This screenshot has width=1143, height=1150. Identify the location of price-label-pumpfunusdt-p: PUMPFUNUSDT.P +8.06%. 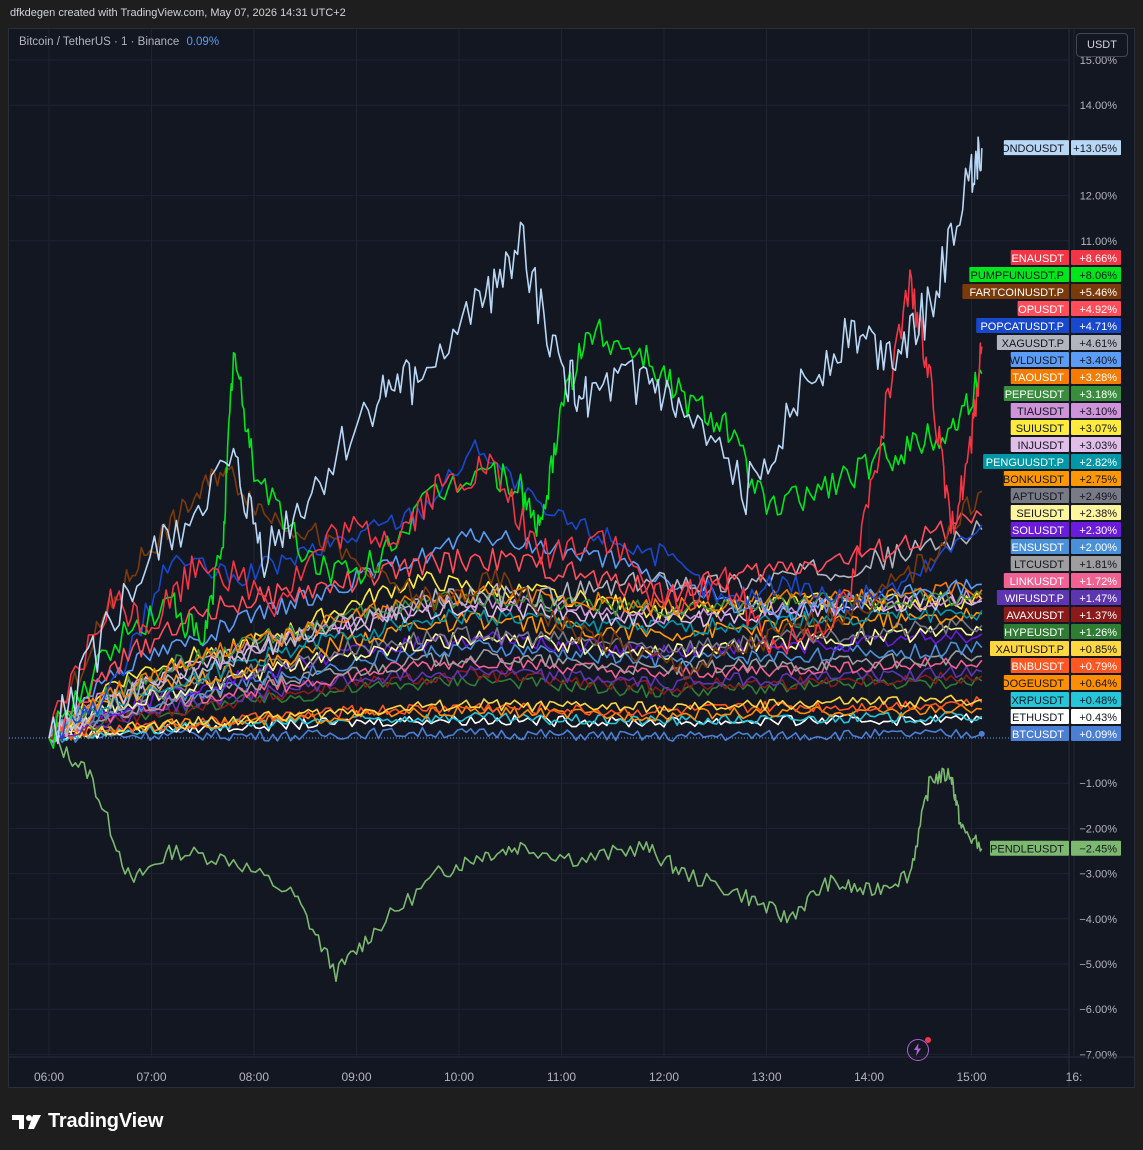
(1045, 274).